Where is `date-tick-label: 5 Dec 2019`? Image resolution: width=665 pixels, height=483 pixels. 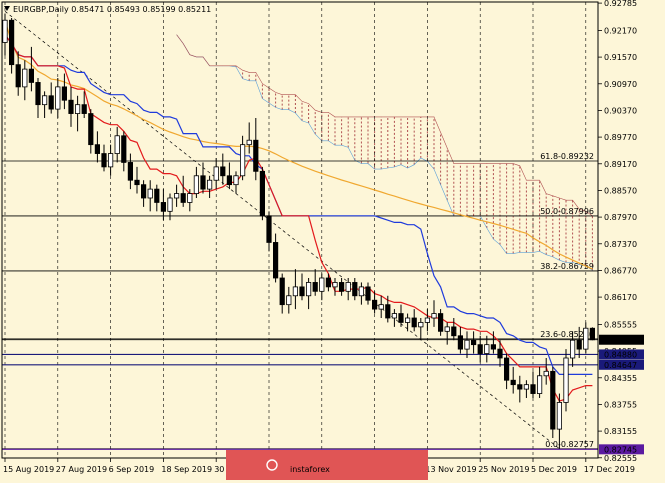 date-tick-label: 5 Dec 2019 is located at coordinates (554, 469).